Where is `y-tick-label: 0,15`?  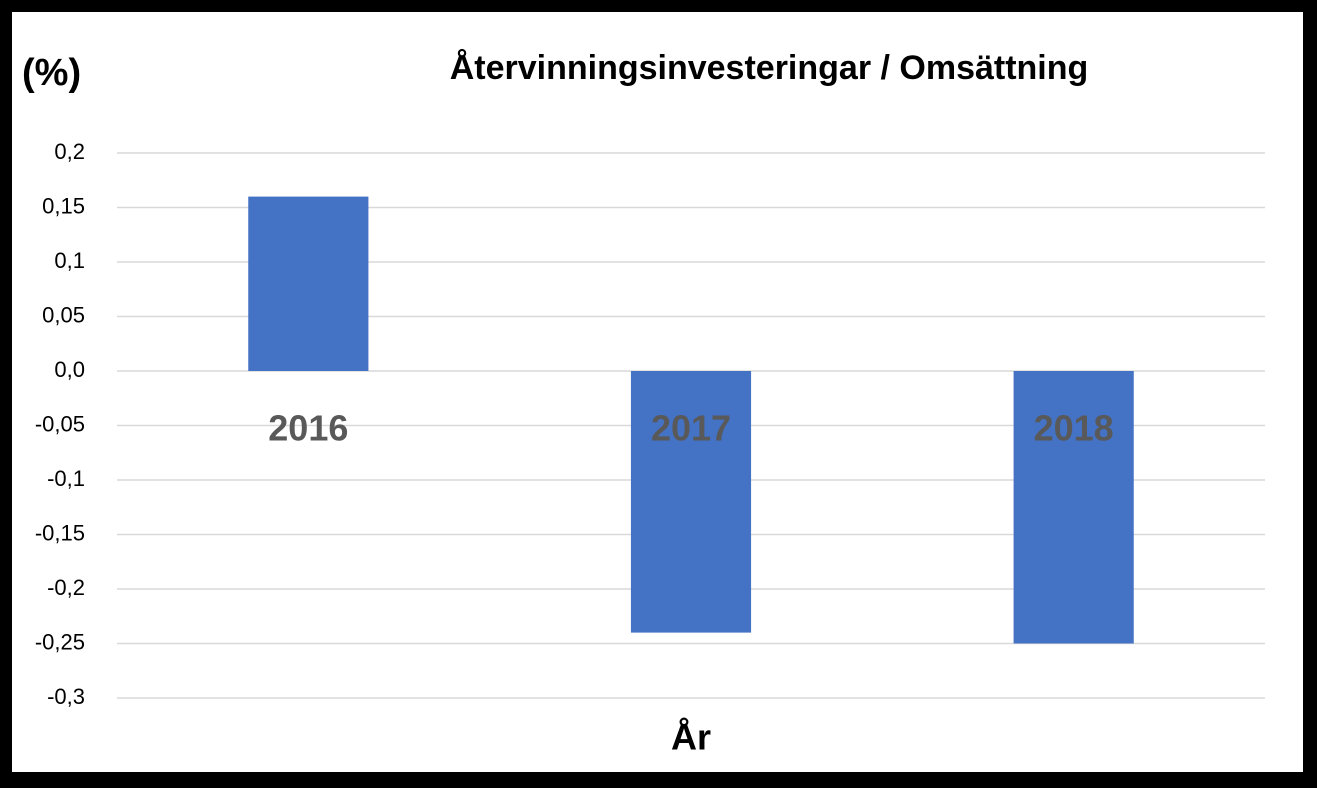 y-tick-label: 0,15 is located at coordinates (63, 205).